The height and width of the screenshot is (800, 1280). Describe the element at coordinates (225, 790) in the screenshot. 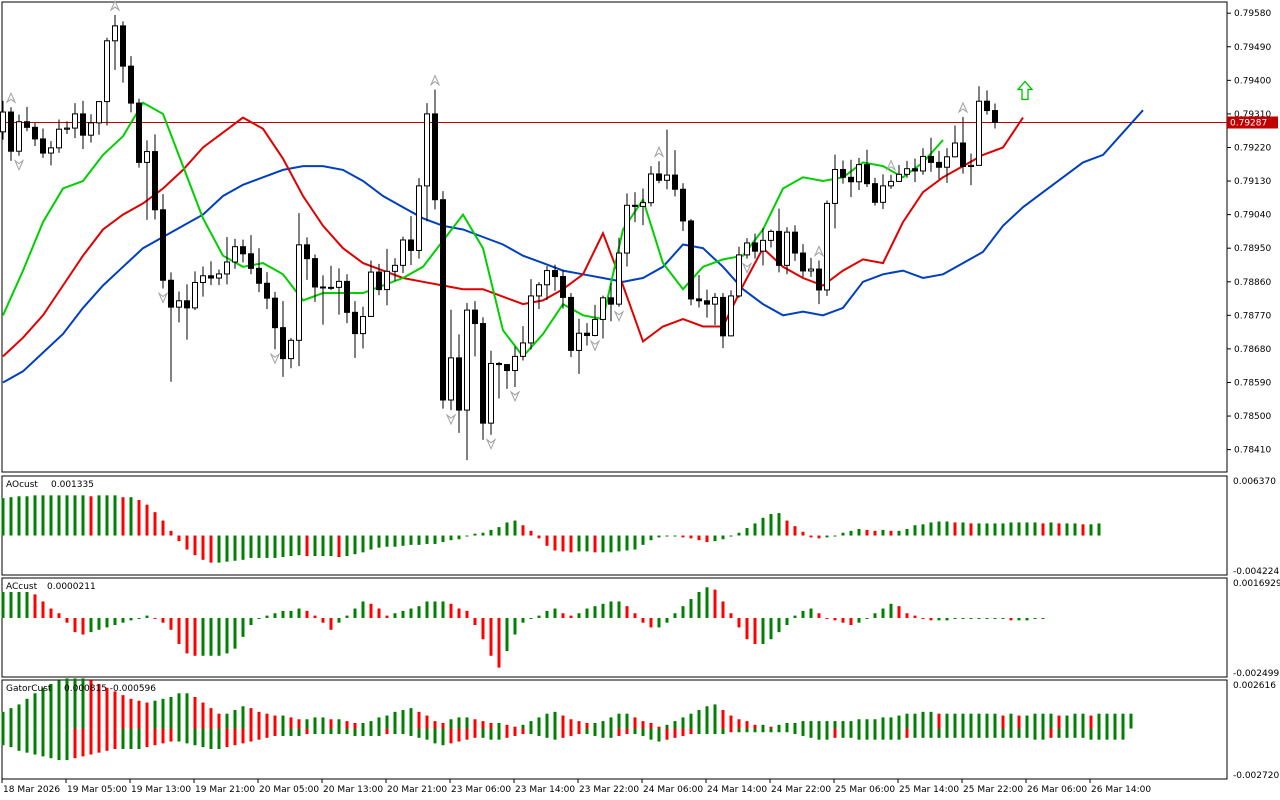

I see `time-tick-label: 19 Mar 21:00` at that location.